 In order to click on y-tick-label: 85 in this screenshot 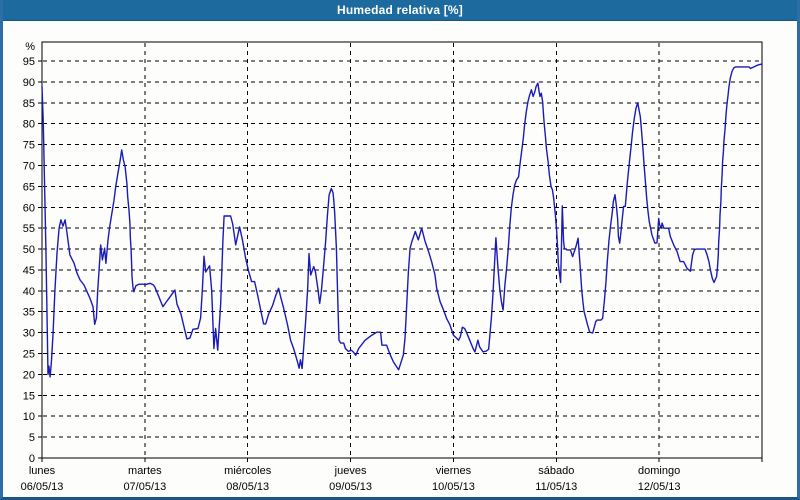, I will do `click(29, 104)`.